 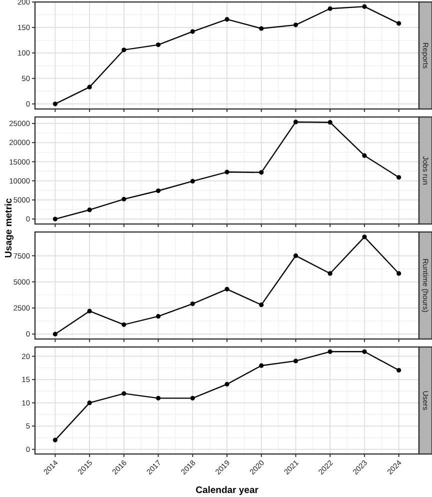 I want to click on y-axis-title: Usage metric, so click(x=8, y=228).